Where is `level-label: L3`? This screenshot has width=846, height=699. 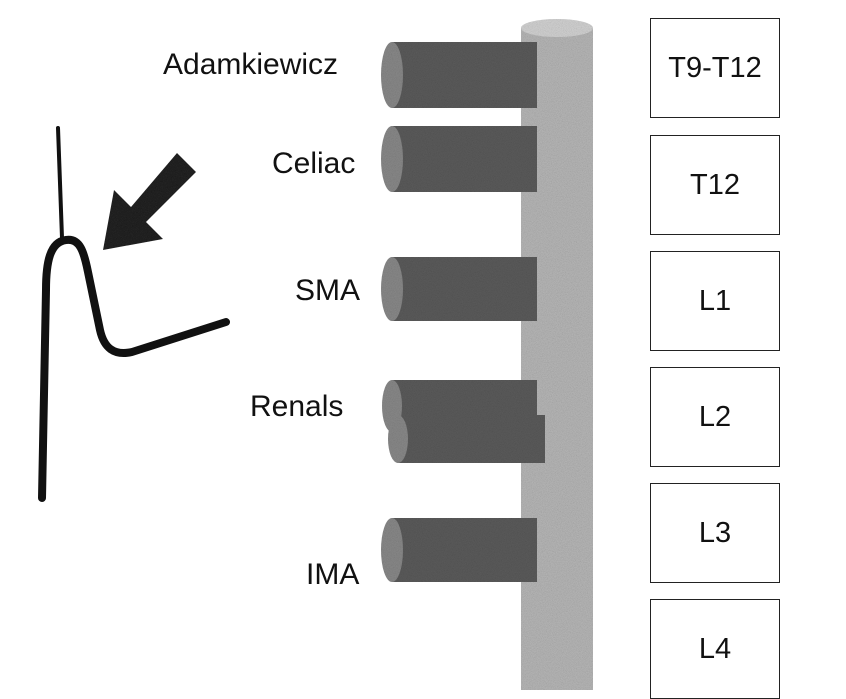 level-label: L3 is located at coordinates (715, 532).